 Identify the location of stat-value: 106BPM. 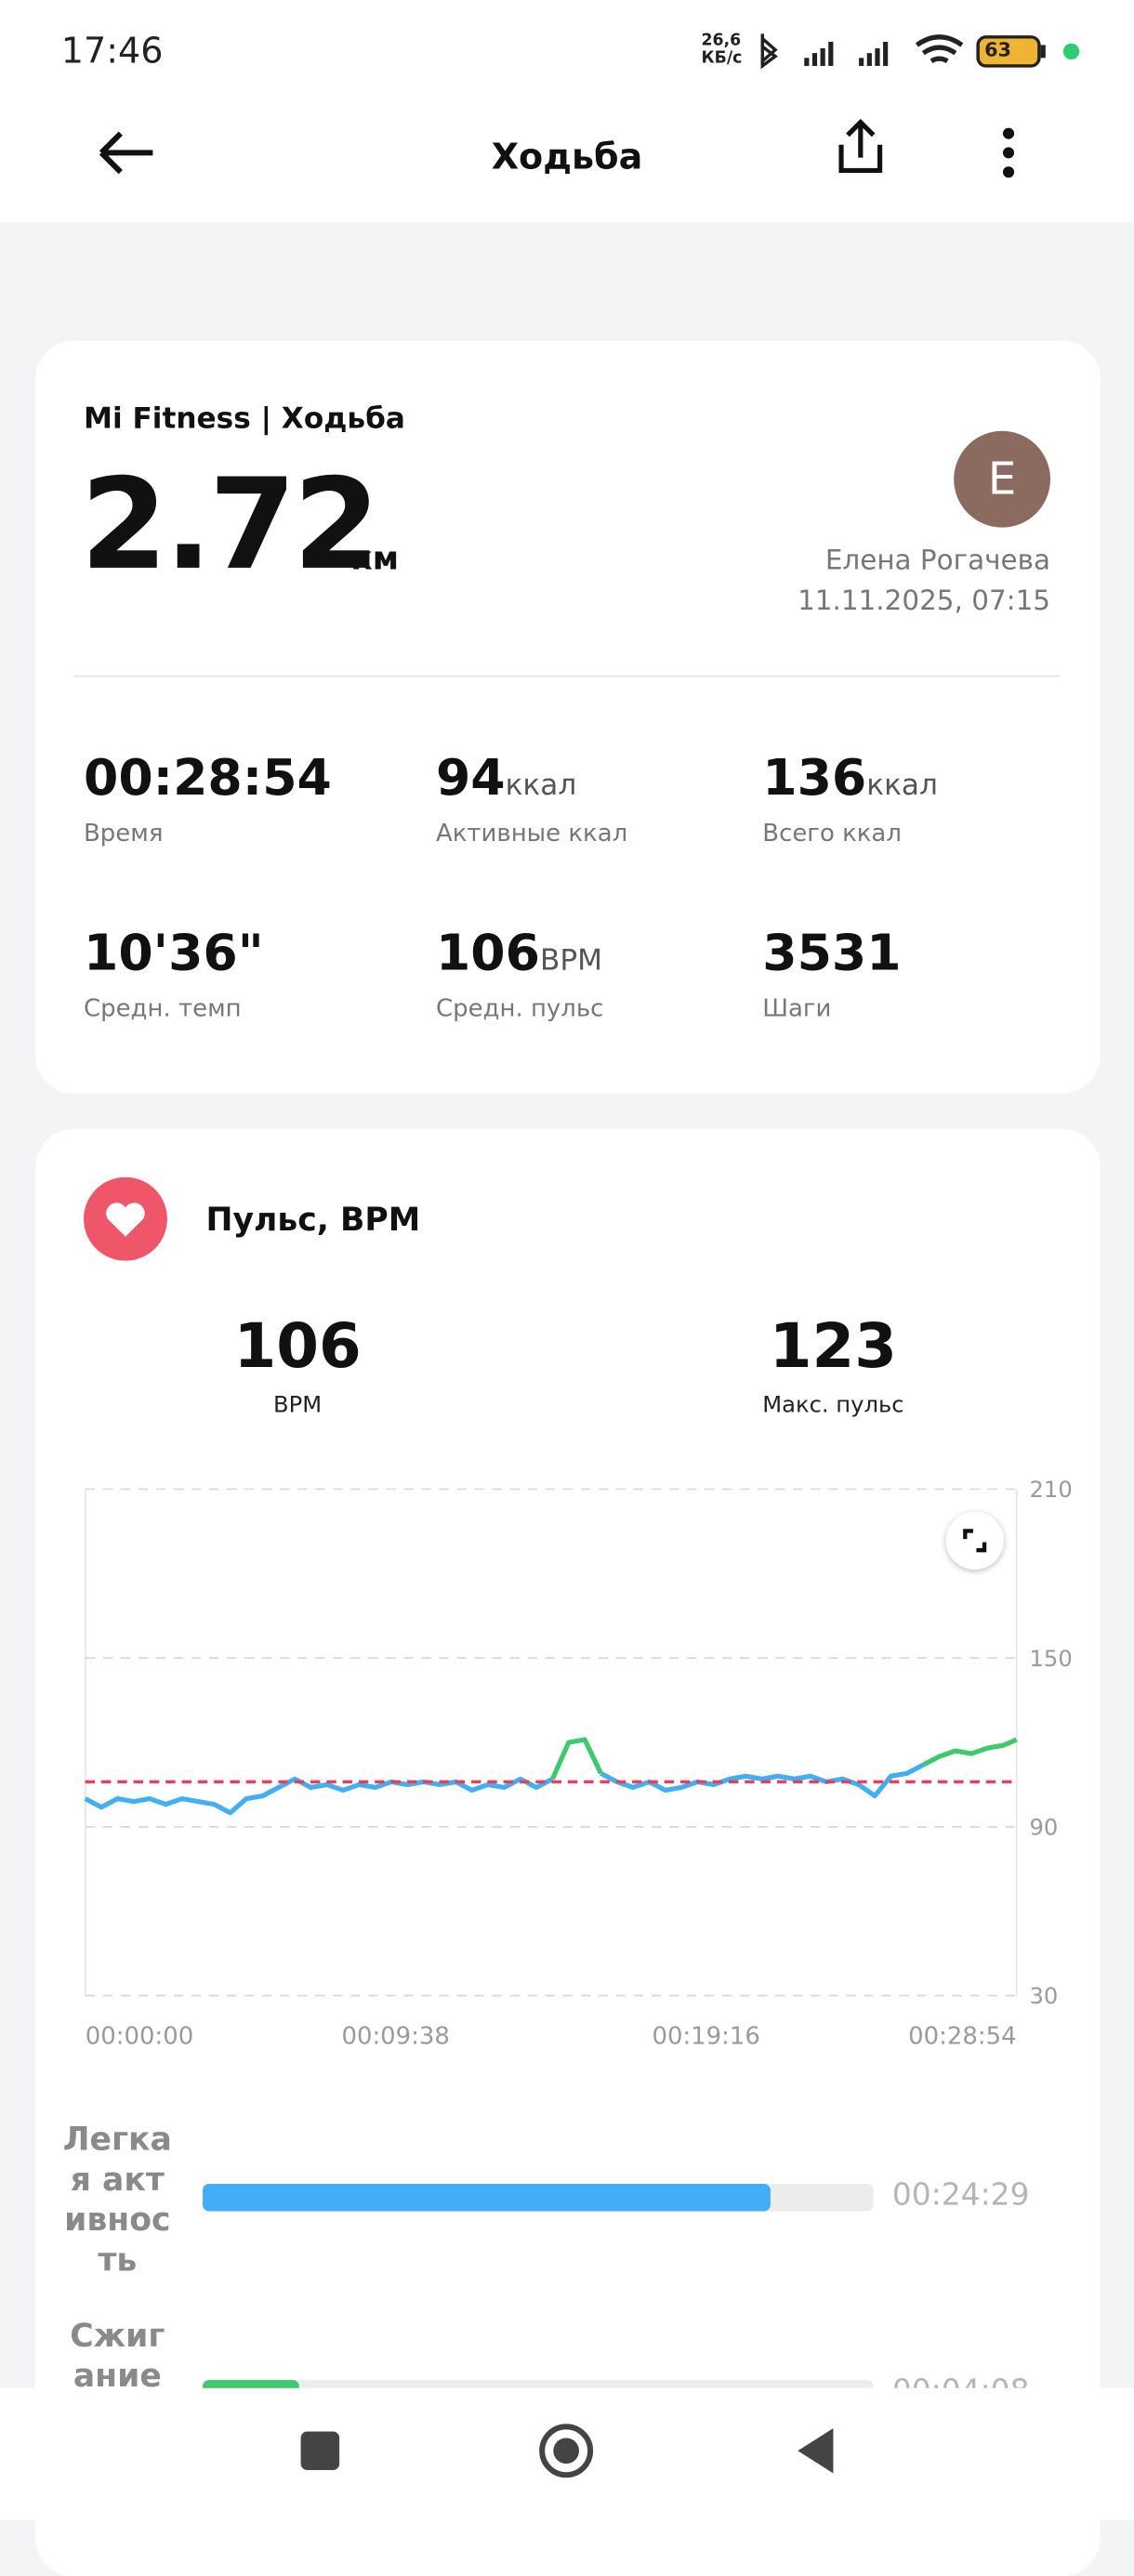
(519, 953).